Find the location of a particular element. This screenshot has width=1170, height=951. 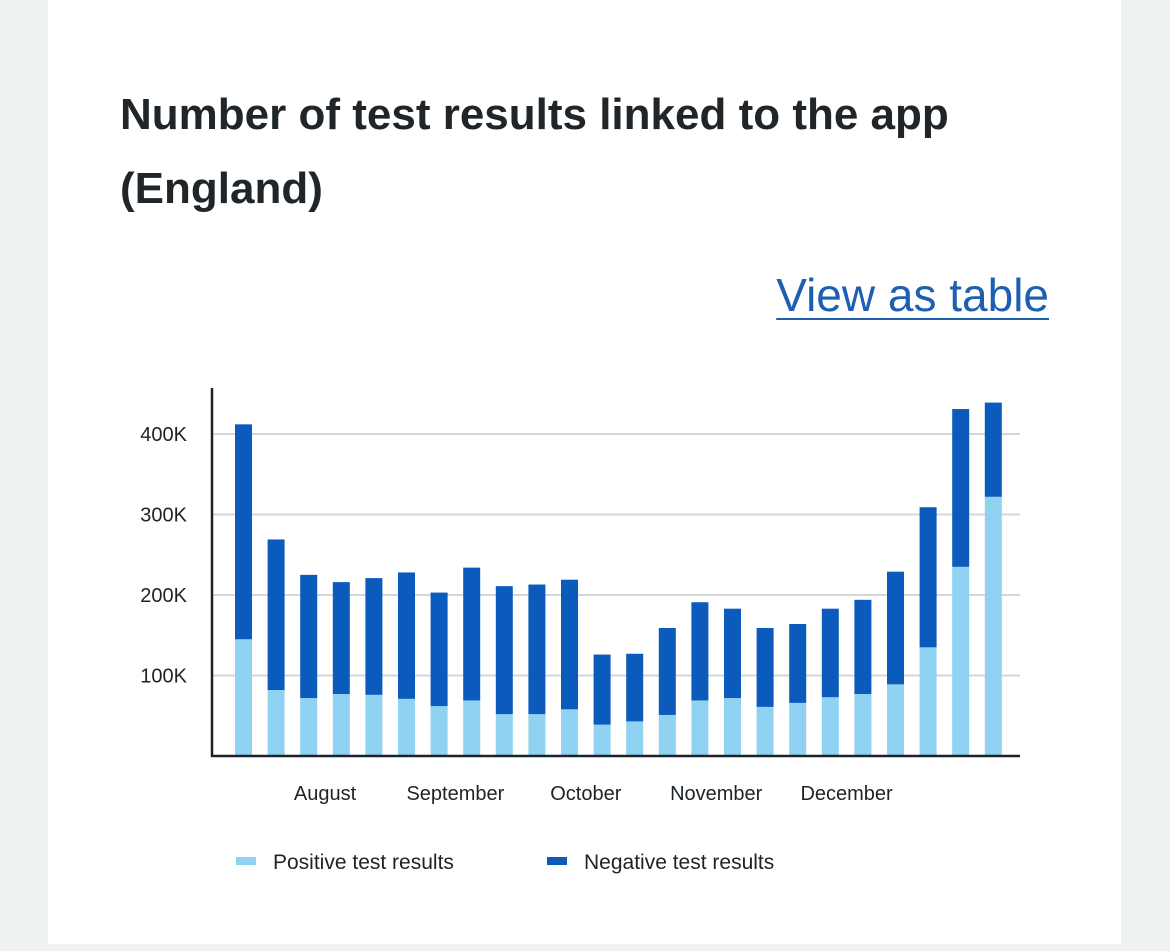

x-tick-label: August is located at coordinates (325, 794).